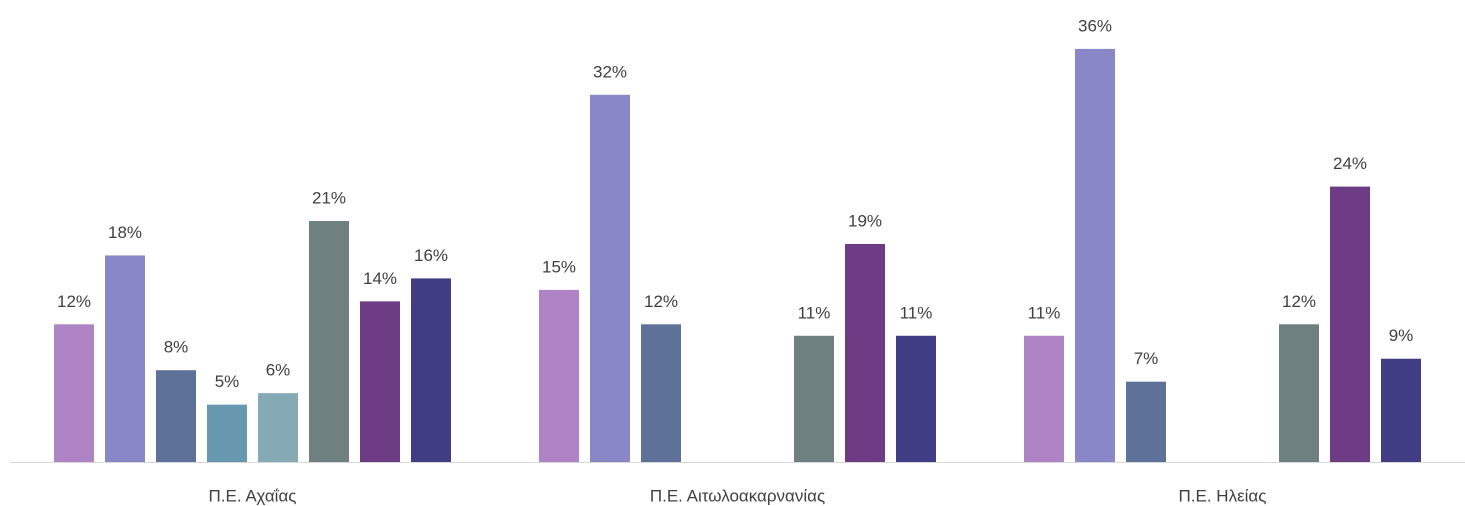  What do you see at coordinates (431, 255) in the screenshot?
I see `data-label: 16%` at bounding box center [431, 255].